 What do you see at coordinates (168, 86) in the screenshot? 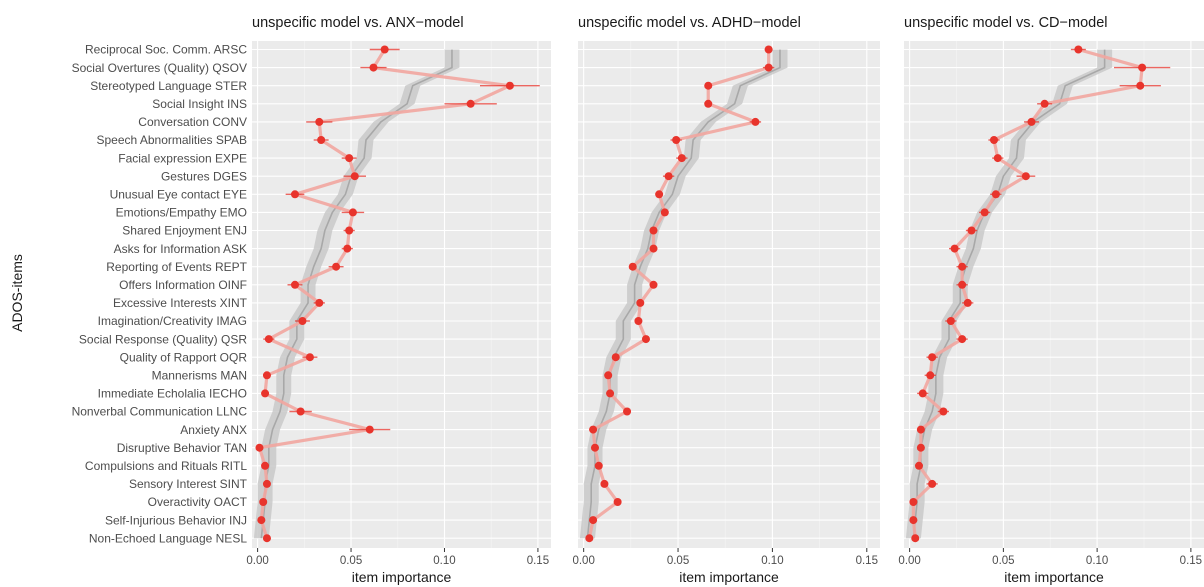
I see `y-tick-label: Stereotyped Language STER` at bounding box center [168, 86].